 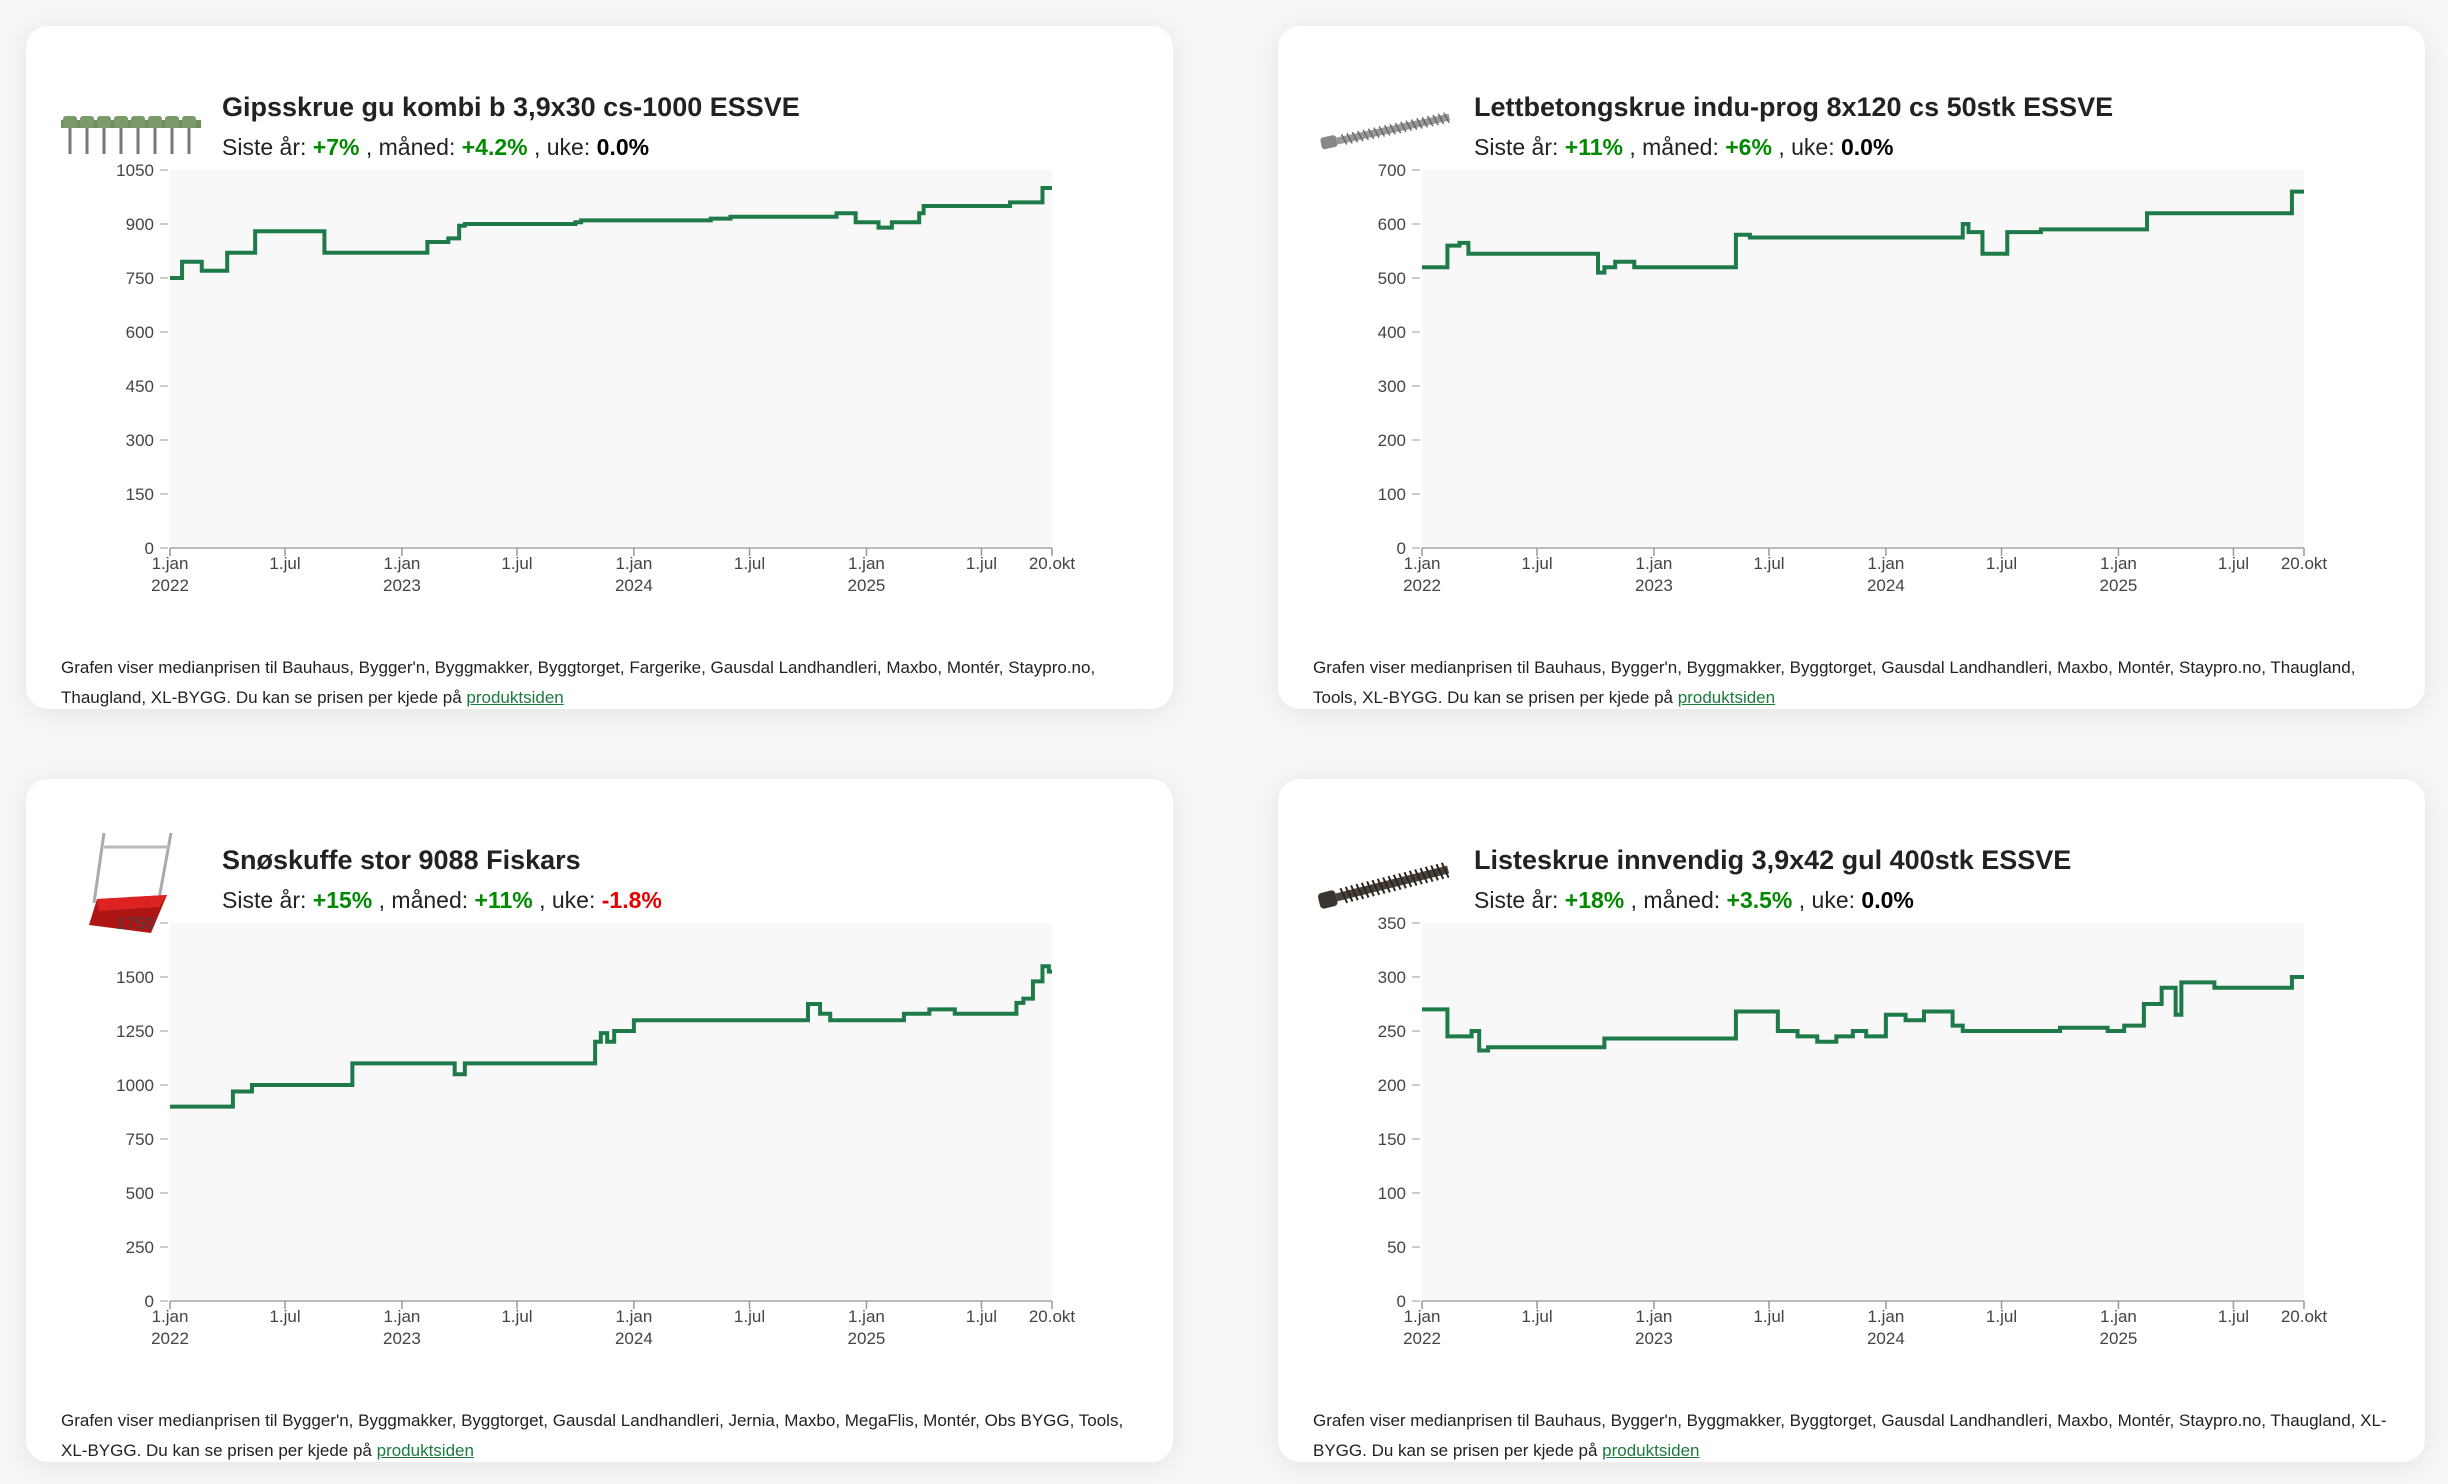 I want to click on drywall-screw-strip-image, so click(x=134, y=127).